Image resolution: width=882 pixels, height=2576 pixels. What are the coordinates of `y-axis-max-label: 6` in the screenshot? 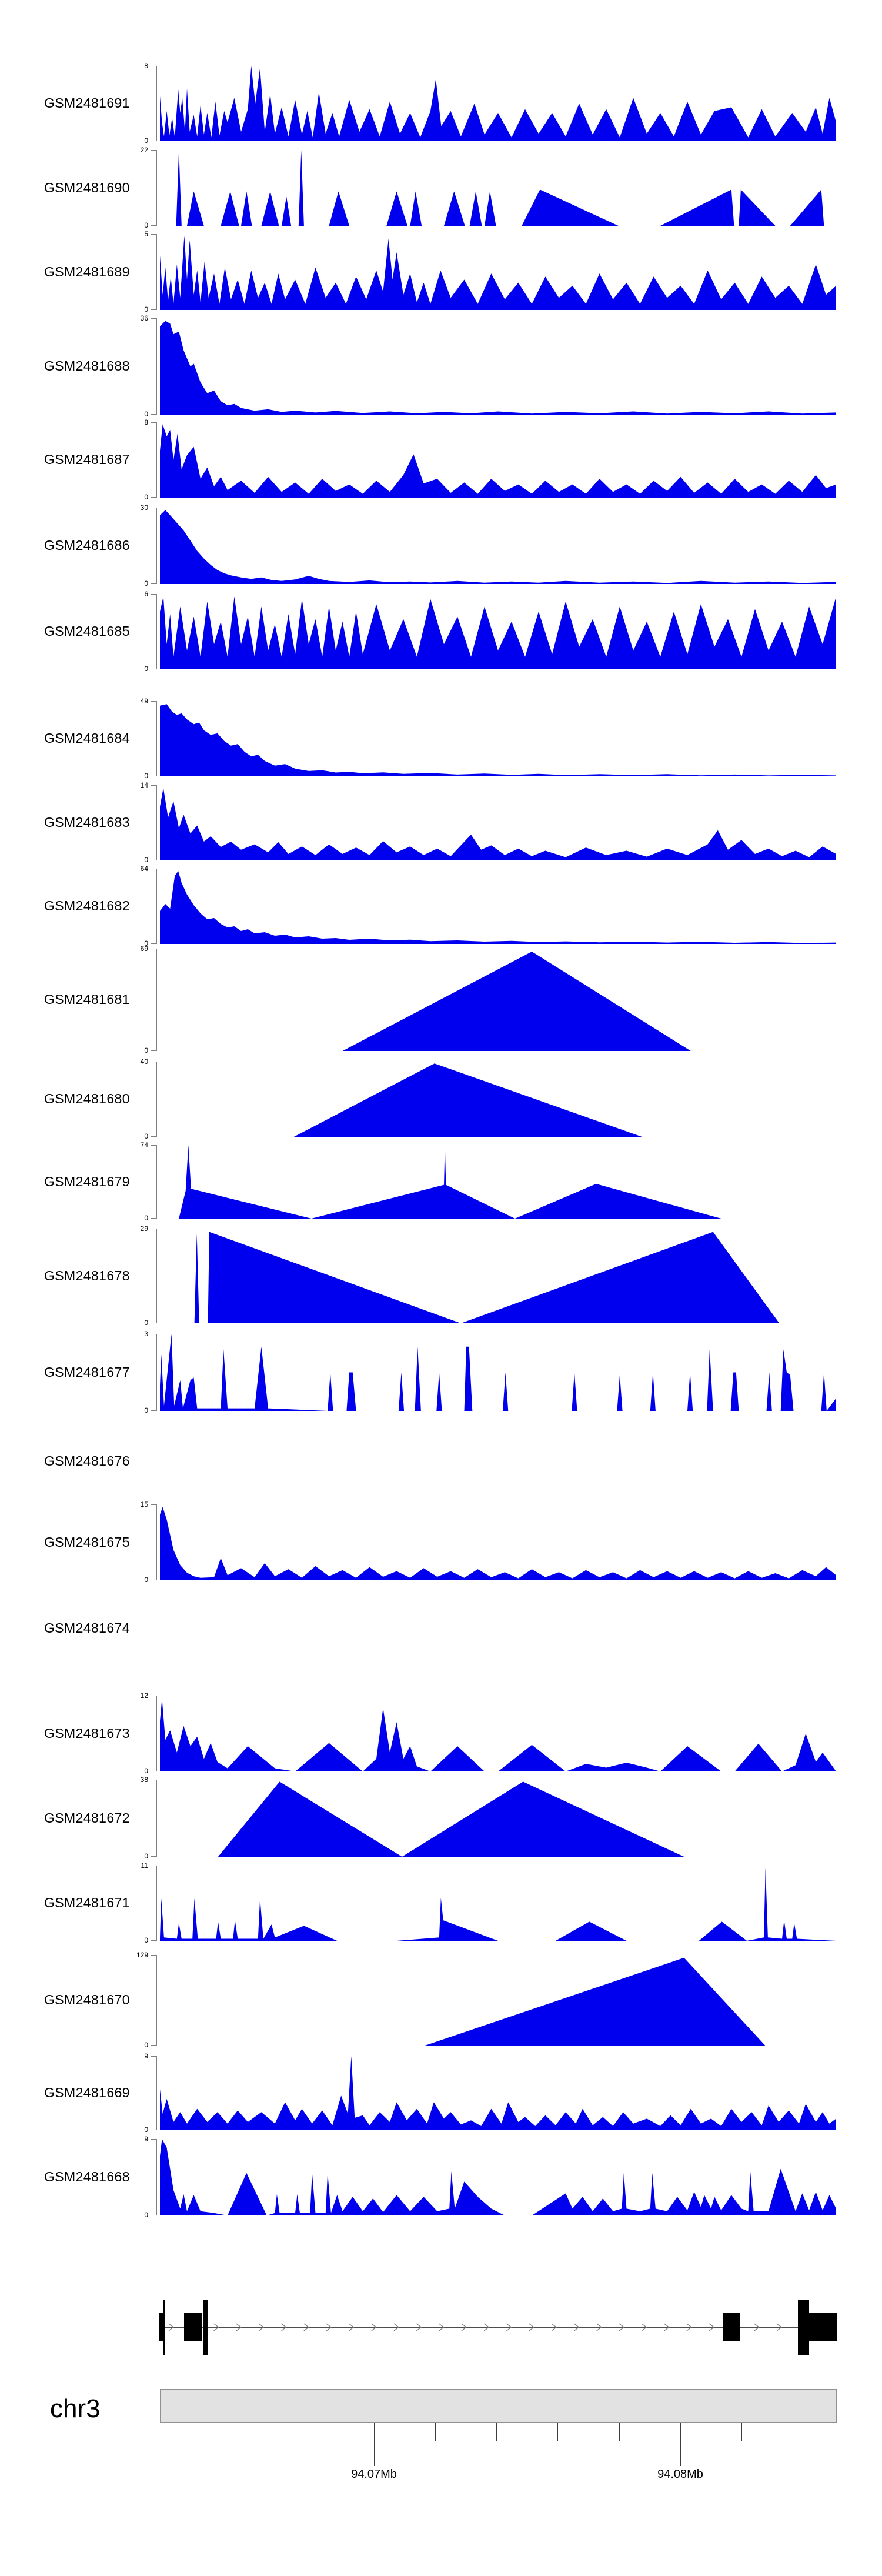 It's located at (146, 594).